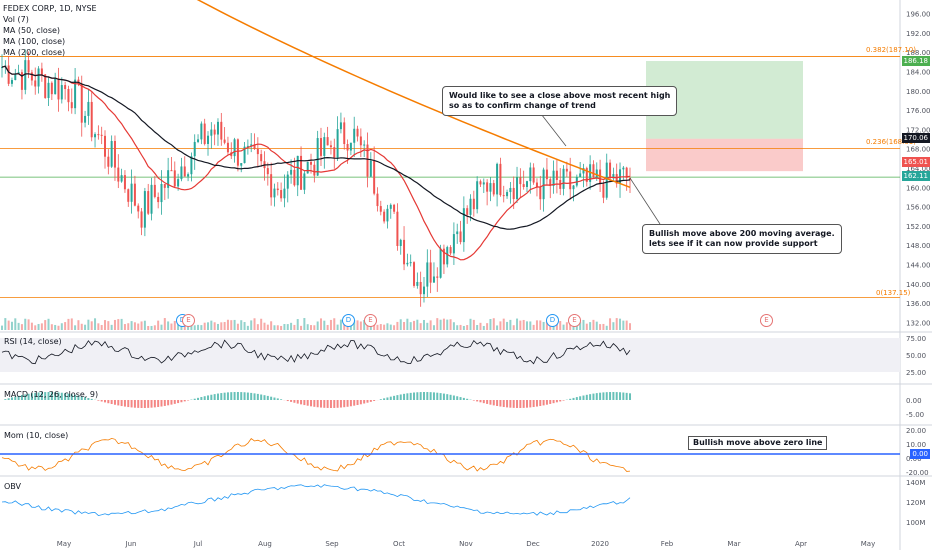 This screenshot has height=550, width=932. I want to click on legend-ma100: MA (100, close), so click(34, 41).